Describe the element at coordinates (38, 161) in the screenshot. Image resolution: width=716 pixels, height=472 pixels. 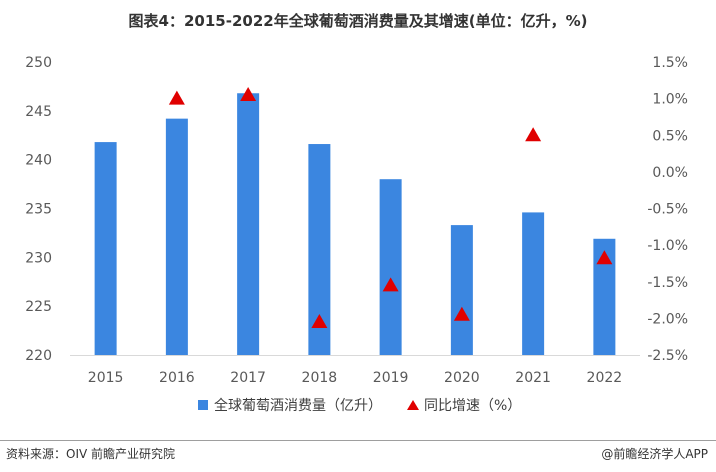
I see `left-tick-label: 240` at that location.